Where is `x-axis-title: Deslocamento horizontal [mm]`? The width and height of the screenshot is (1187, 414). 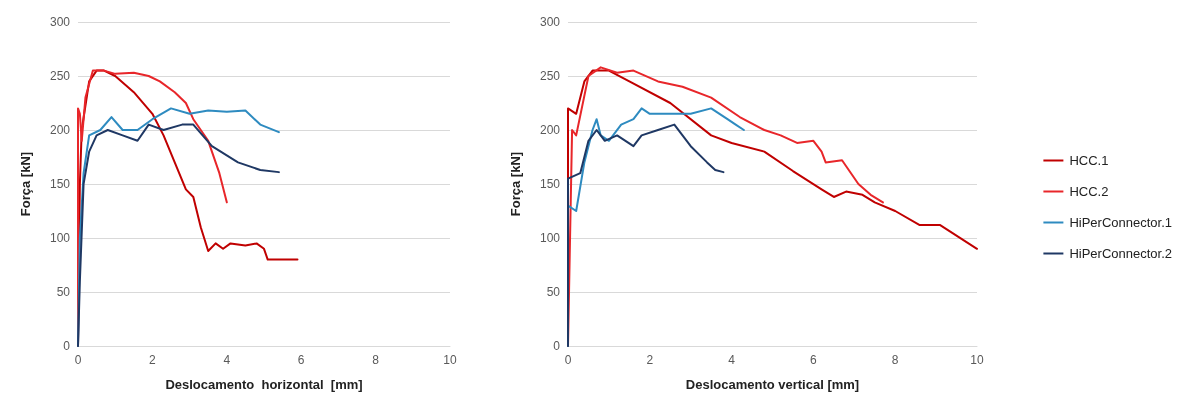 x-axis-title: Deslocamento horizontal [mm] is located at coordinates (264, 384).